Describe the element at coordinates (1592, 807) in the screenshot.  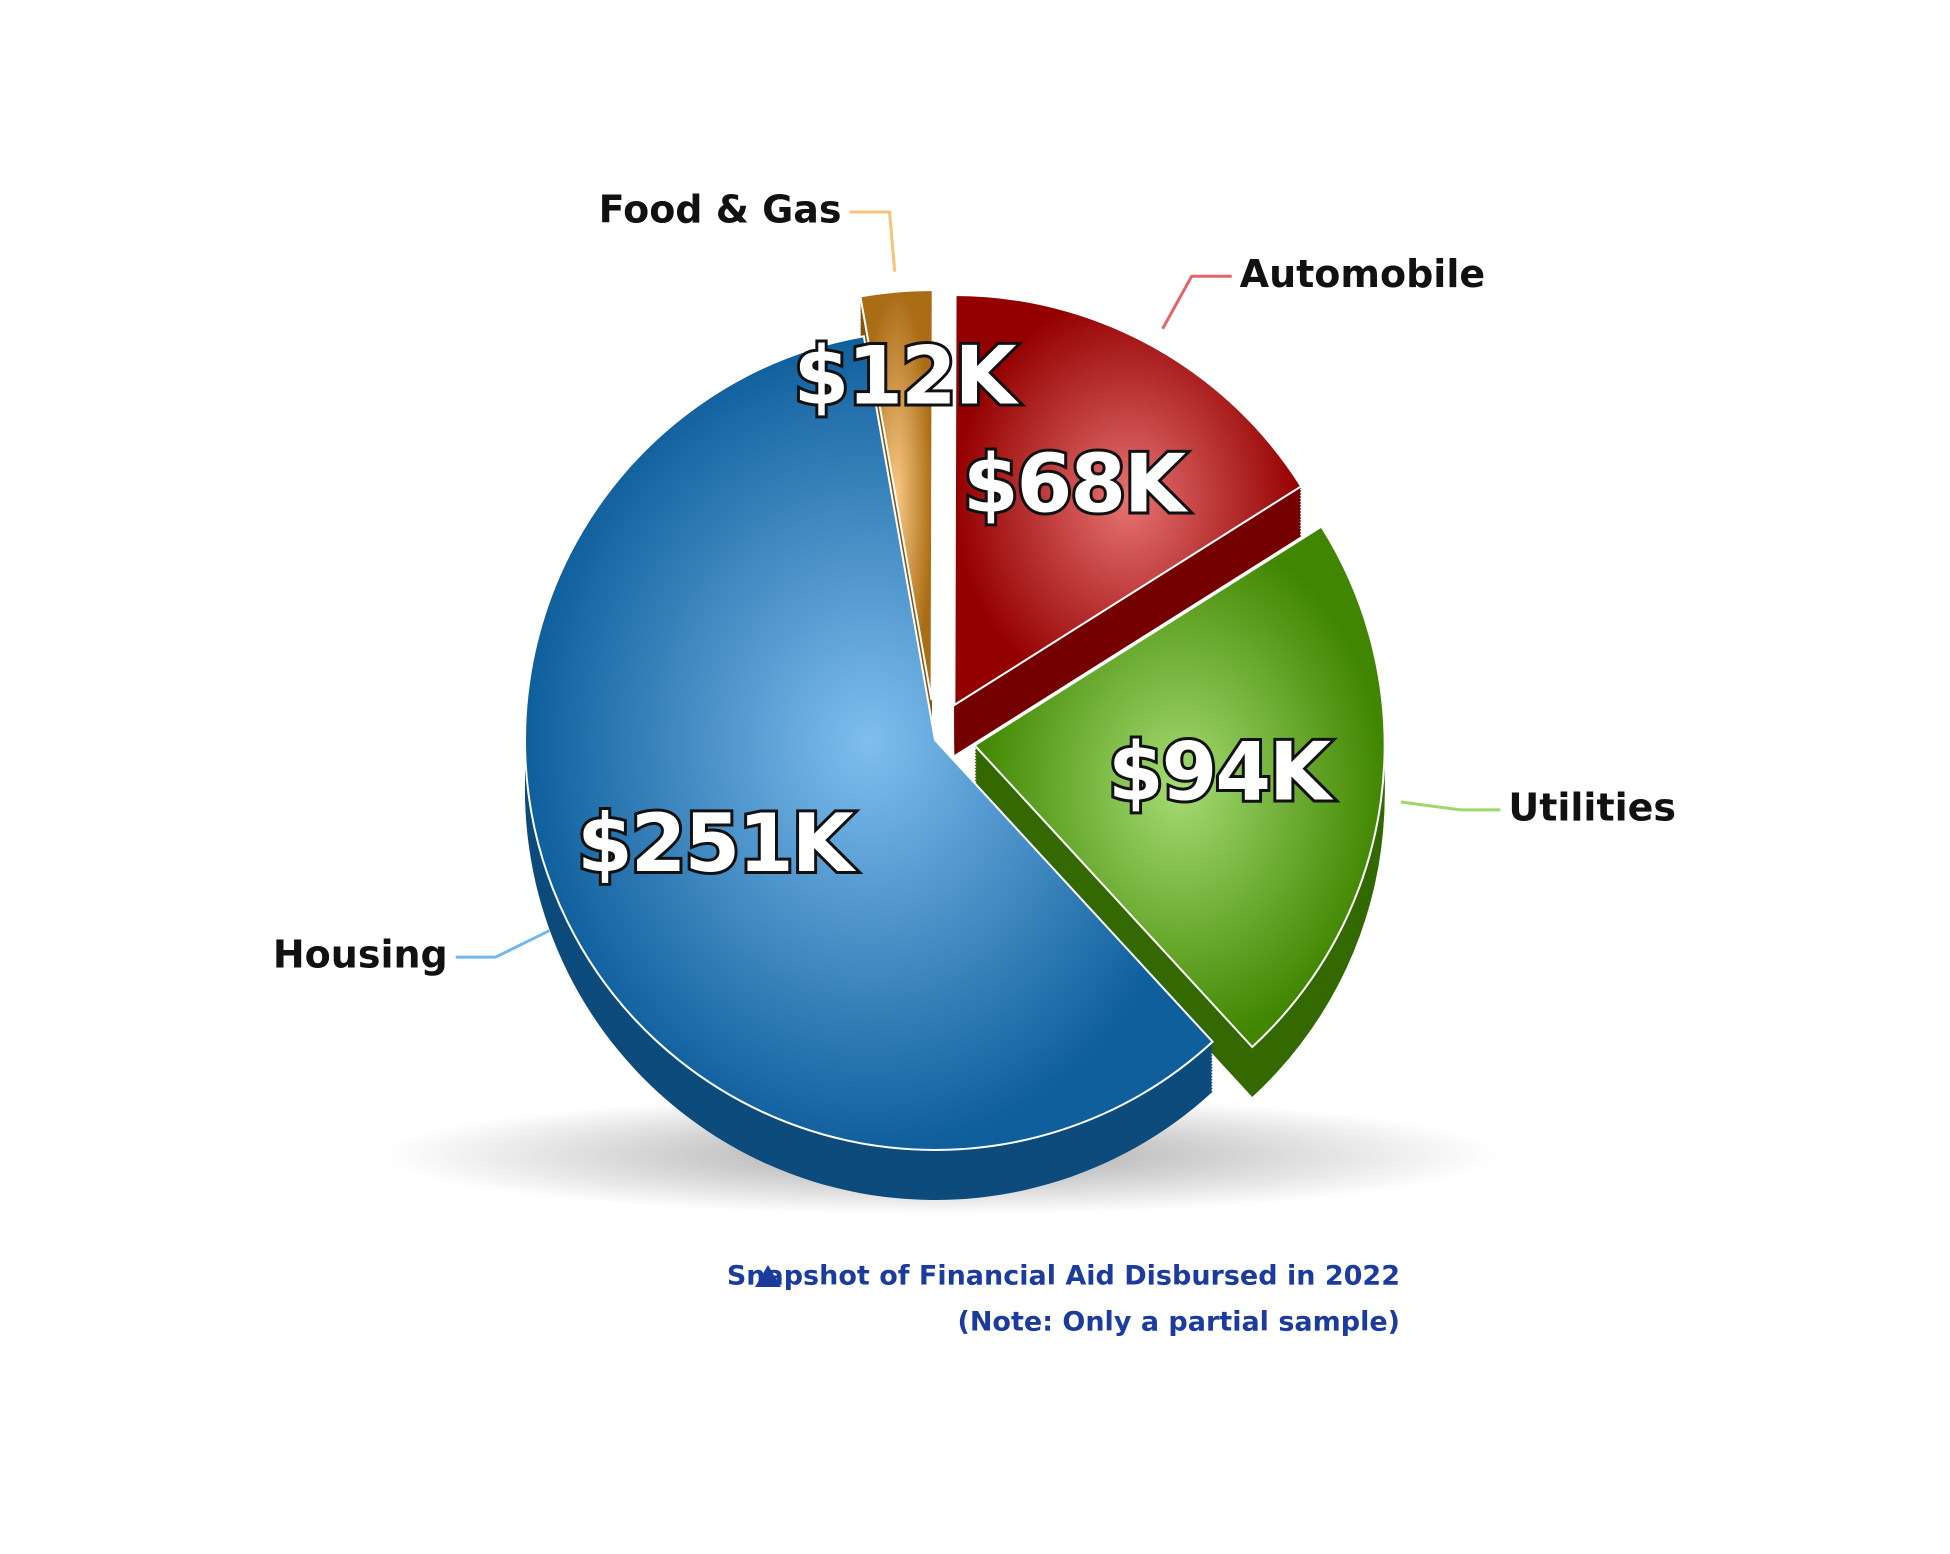
I see `category-label: Utilities` at that location.